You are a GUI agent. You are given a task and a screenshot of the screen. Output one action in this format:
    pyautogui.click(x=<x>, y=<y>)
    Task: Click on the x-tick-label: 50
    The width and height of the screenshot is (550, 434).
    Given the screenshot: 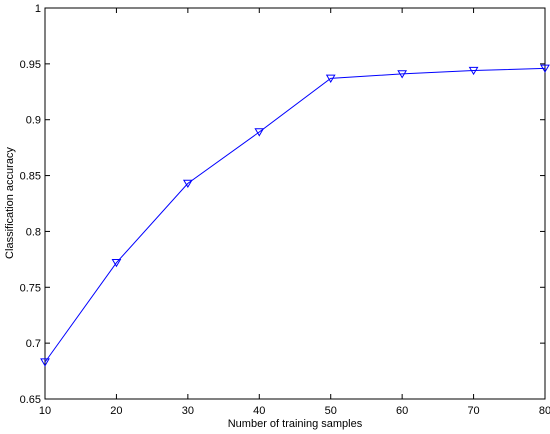 What is the action you would take?
    pyautogui.click(x=331, y=411)
    